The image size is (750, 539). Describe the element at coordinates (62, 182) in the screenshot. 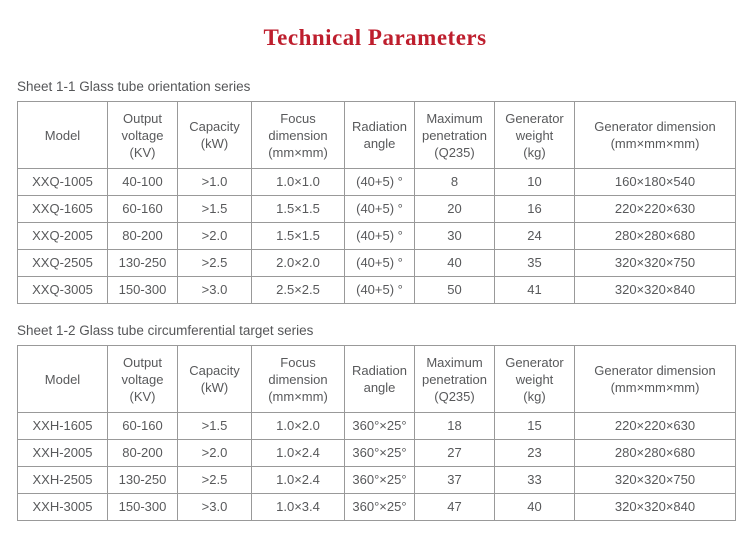

I see `table-cell: XXQ-1005` at that location.